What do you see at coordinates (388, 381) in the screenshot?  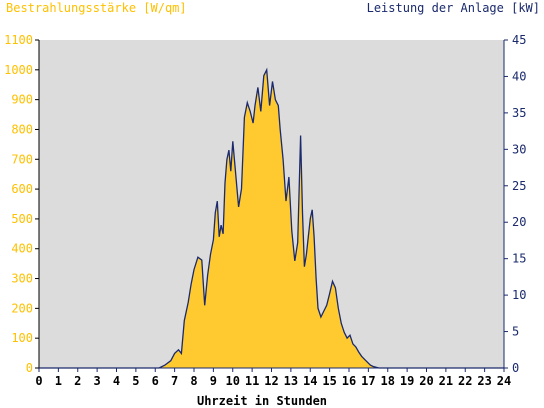 I see `x-tick-label: 18` at bounding box center [388, 381].